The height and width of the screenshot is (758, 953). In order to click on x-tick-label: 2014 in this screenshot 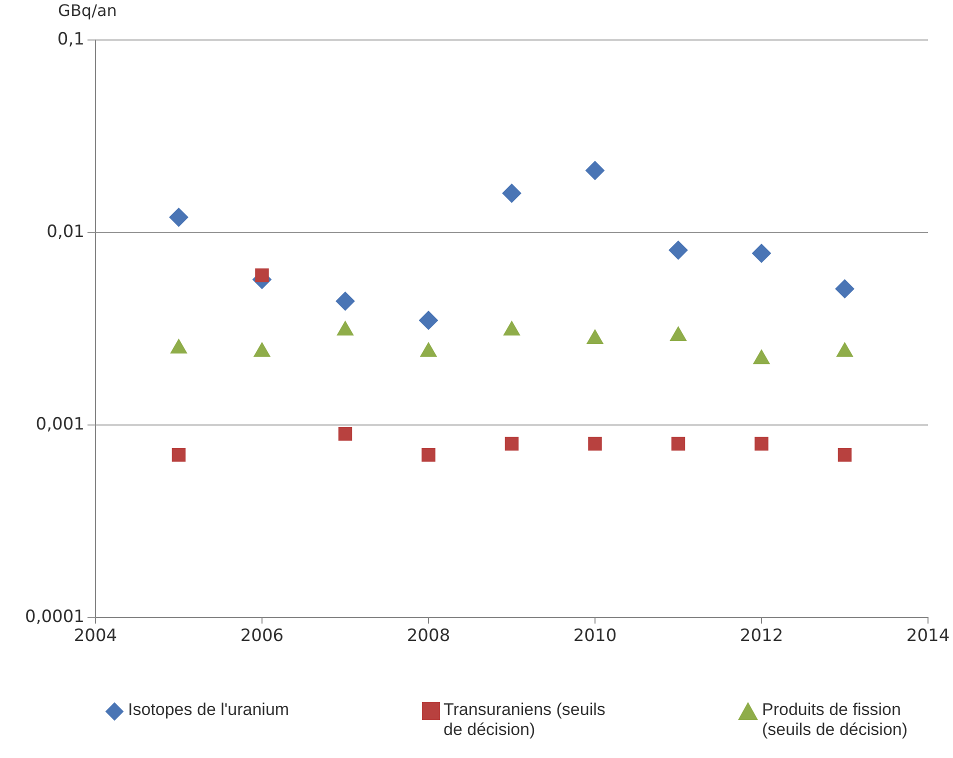, I will do `click(928, 636)`.